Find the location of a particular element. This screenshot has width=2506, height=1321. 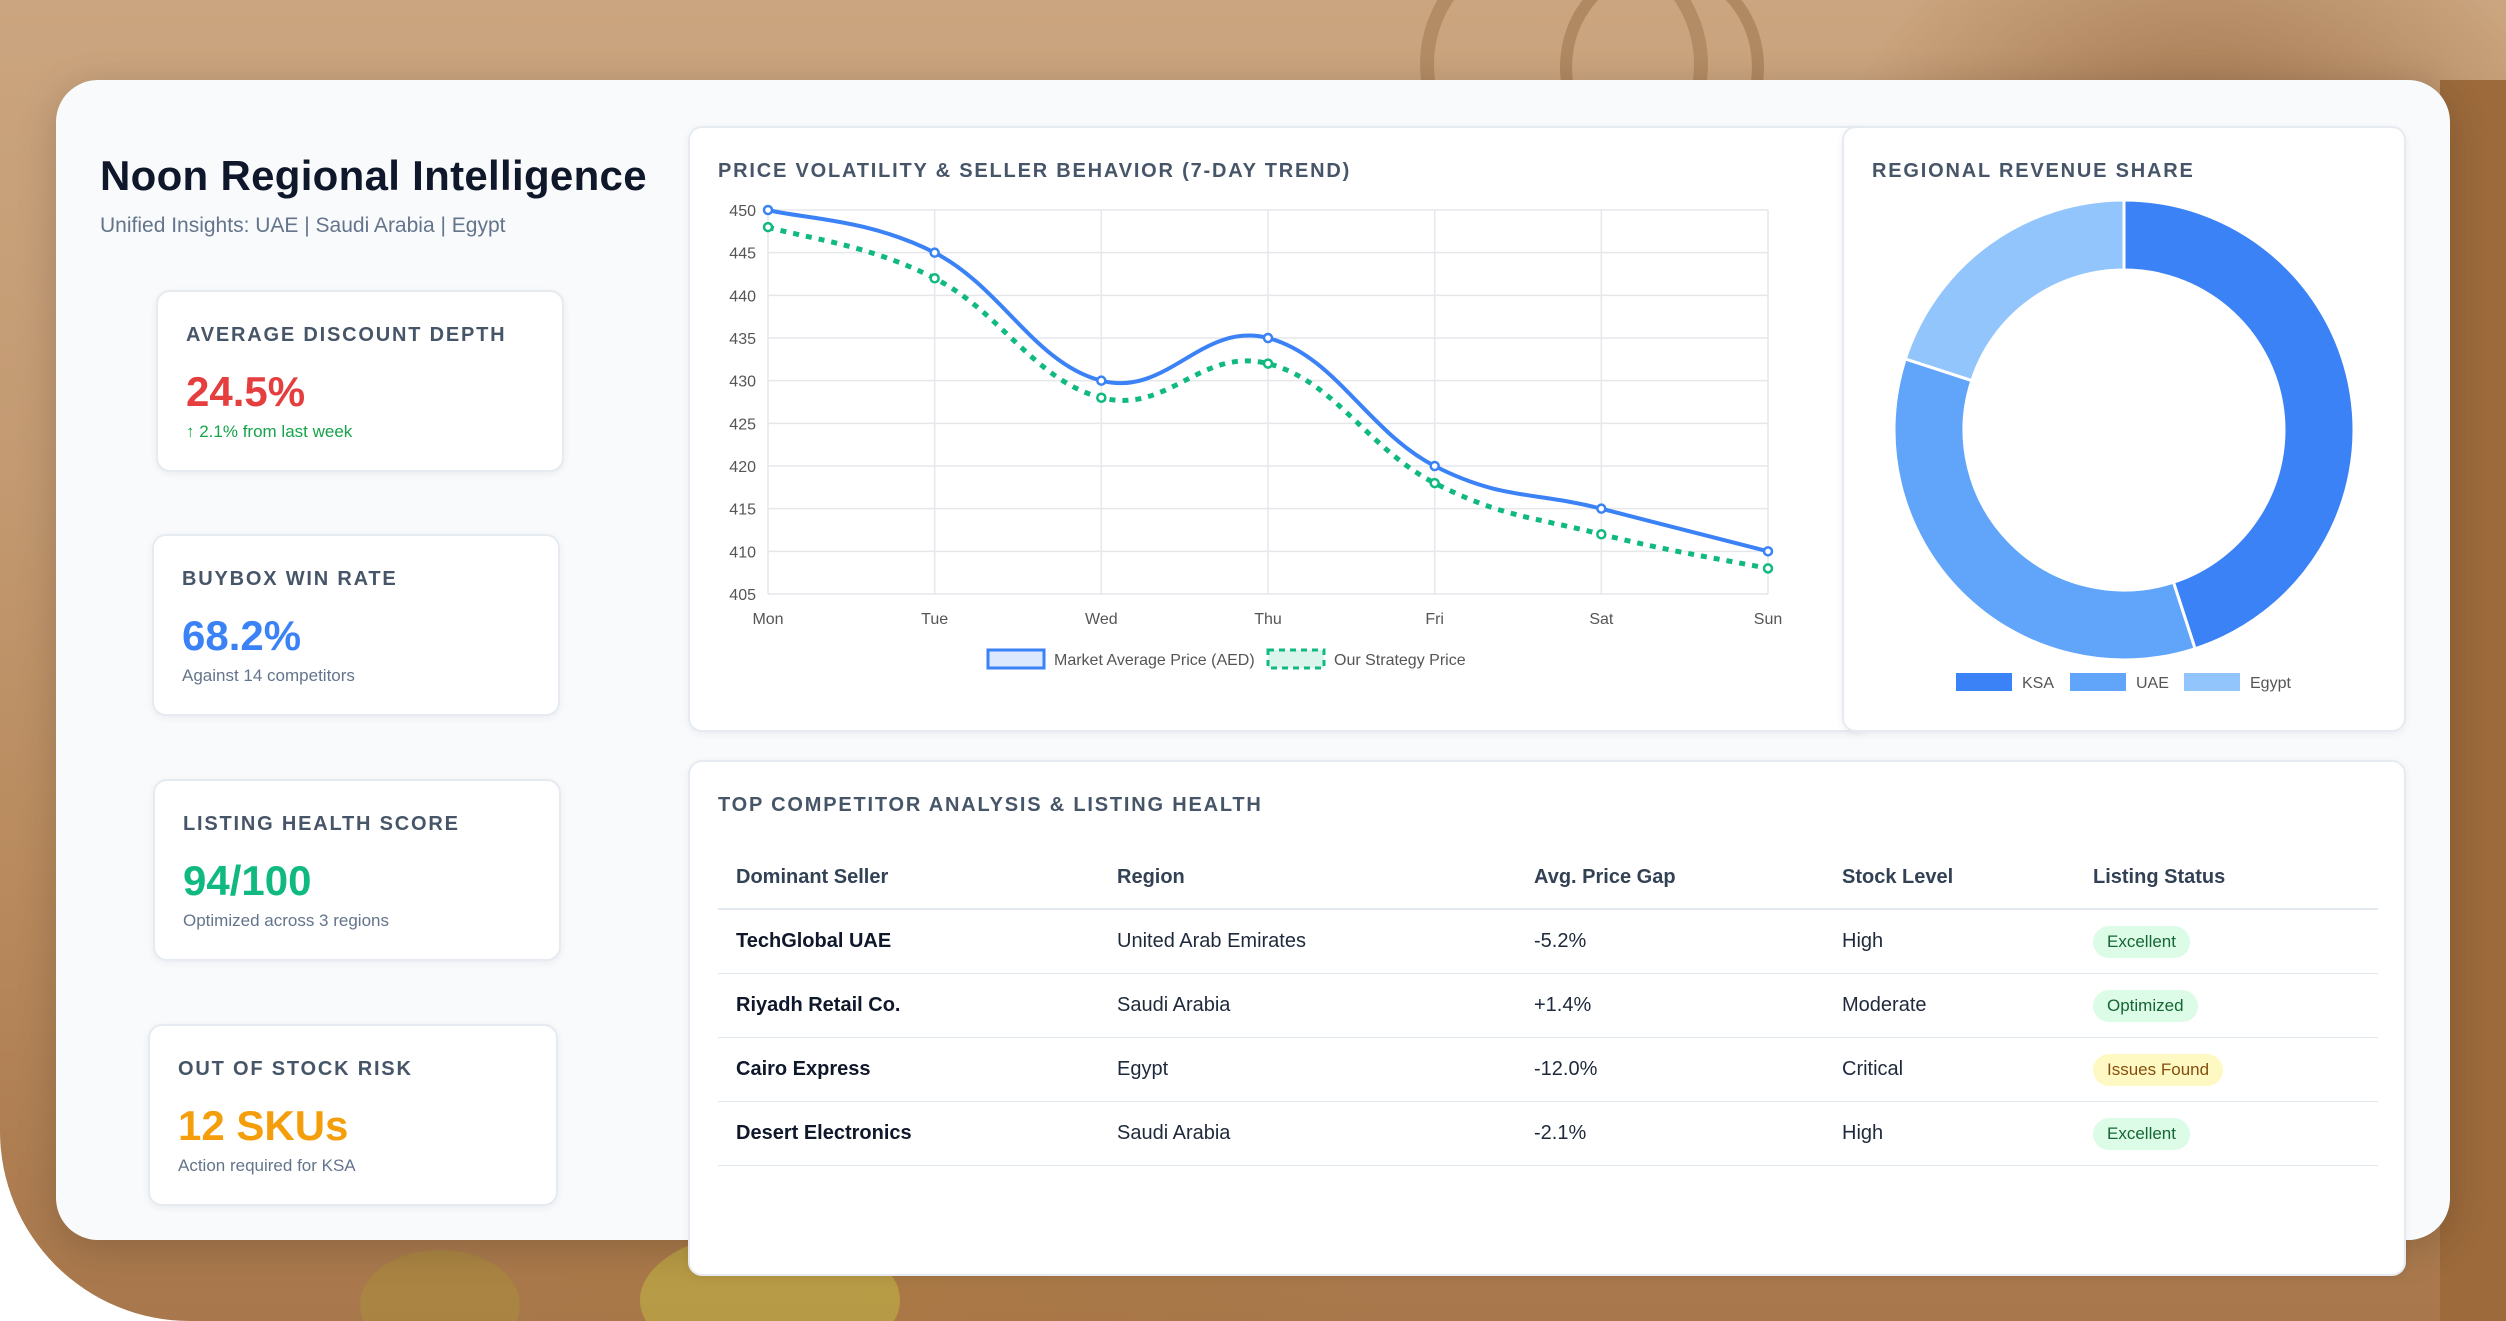

legend-label-uae: UAE is located at coordinates (2152, 683).